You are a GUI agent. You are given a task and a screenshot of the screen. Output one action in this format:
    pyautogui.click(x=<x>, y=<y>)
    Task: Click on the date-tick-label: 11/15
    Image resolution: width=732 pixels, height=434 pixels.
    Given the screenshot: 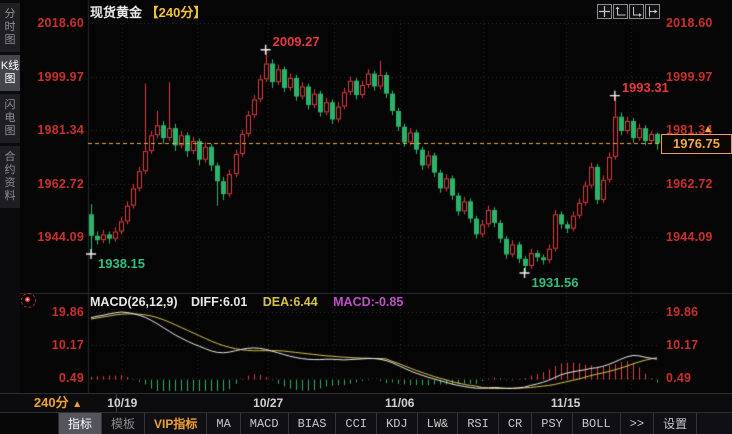 What is the action you would take?
    pyautogui.click(x=565, y=403)
    